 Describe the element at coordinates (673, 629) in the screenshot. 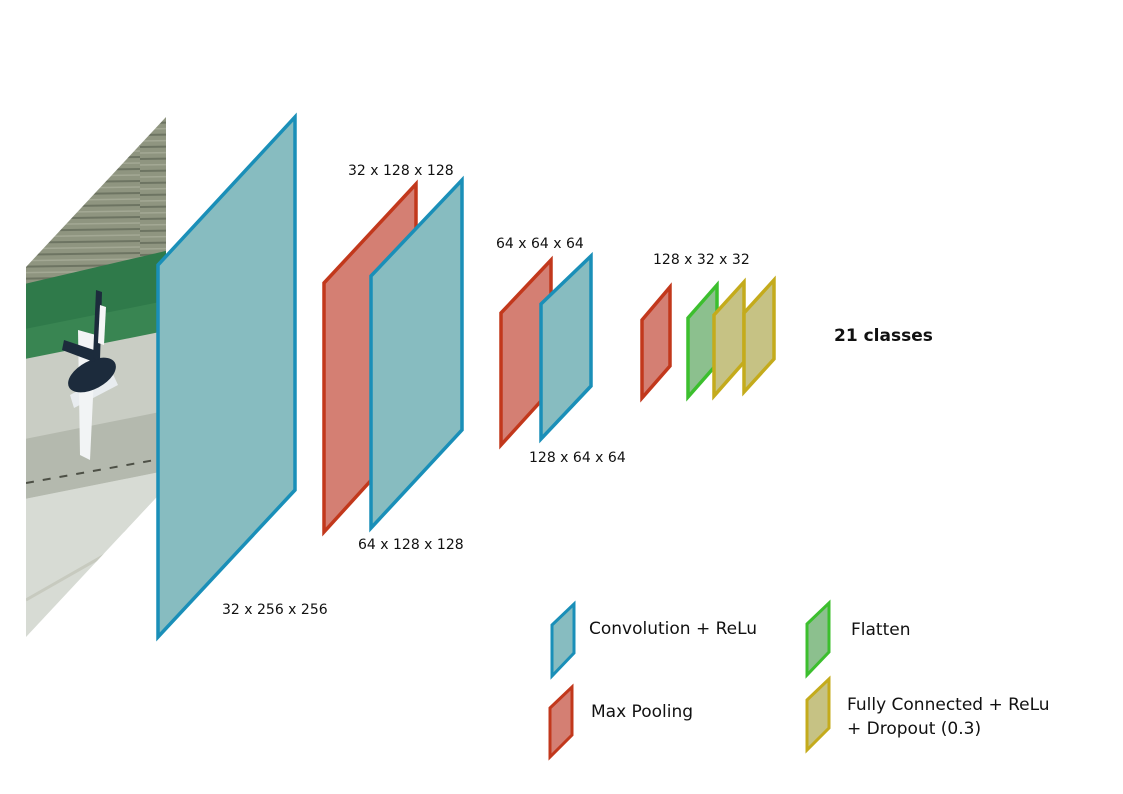

I see `legend-conv-label: Convolution + ReLu` at that location.